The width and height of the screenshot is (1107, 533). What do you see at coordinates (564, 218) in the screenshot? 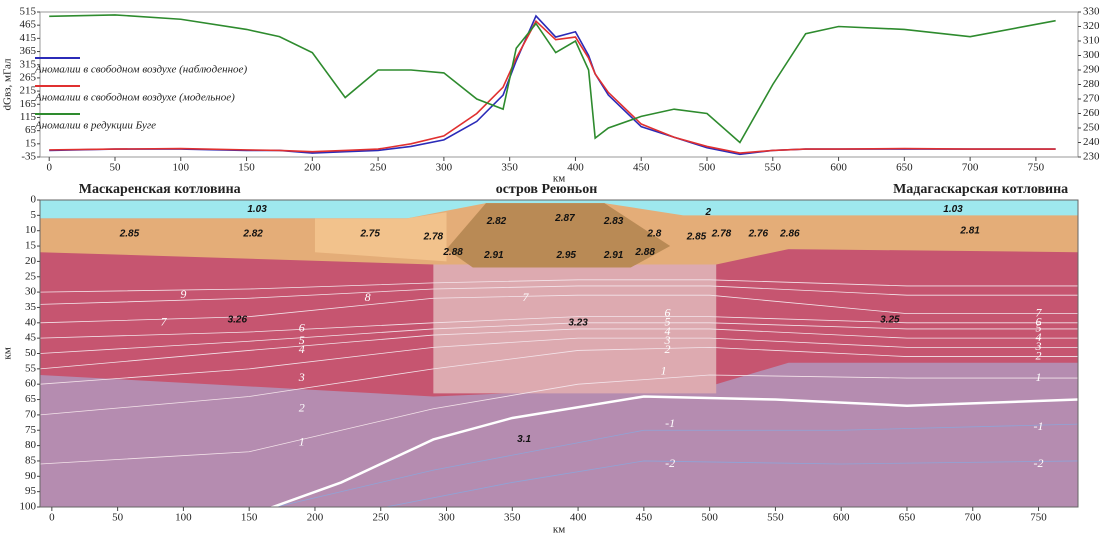
I see `density-label: 2.87` at bounding box center [564, 218].